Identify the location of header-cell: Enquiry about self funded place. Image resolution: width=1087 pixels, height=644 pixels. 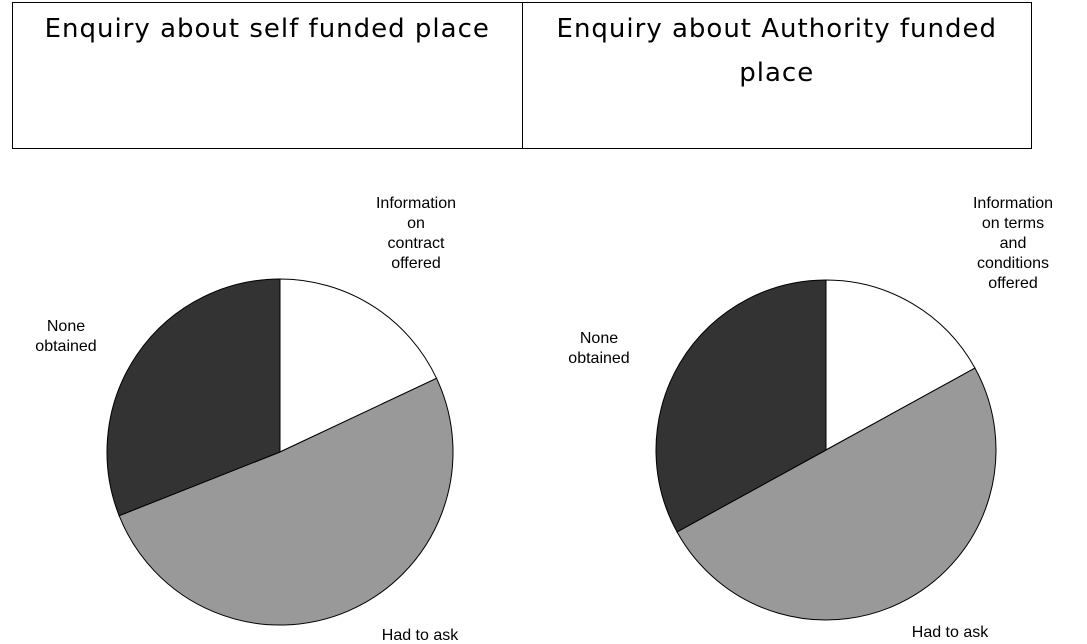
(267, 75).